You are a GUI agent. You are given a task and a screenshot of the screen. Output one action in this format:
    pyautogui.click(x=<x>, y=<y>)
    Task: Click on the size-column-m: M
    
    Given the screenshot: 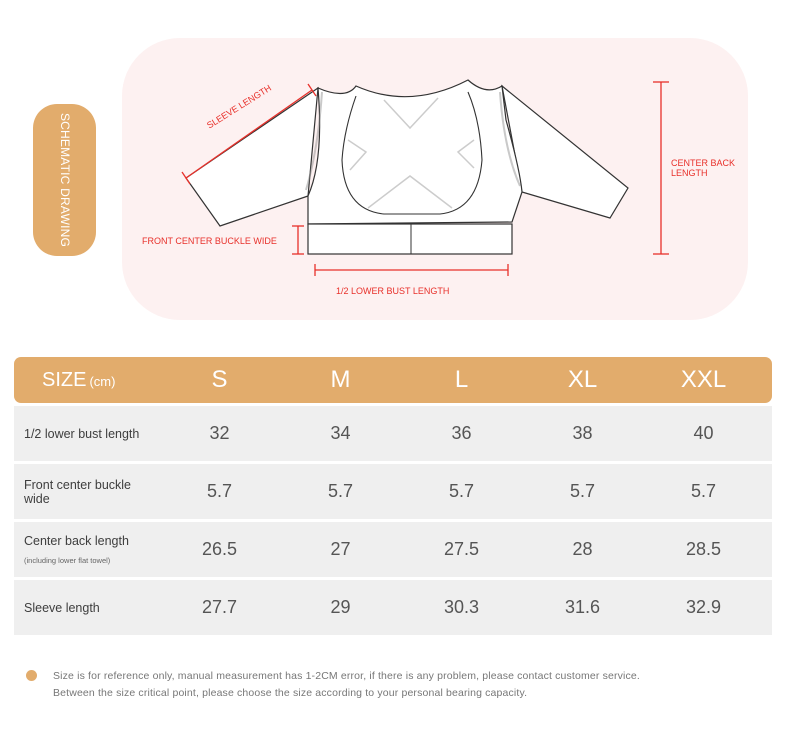 What is the action you would take?
    pyautogui.click(x=340, y=379)
    